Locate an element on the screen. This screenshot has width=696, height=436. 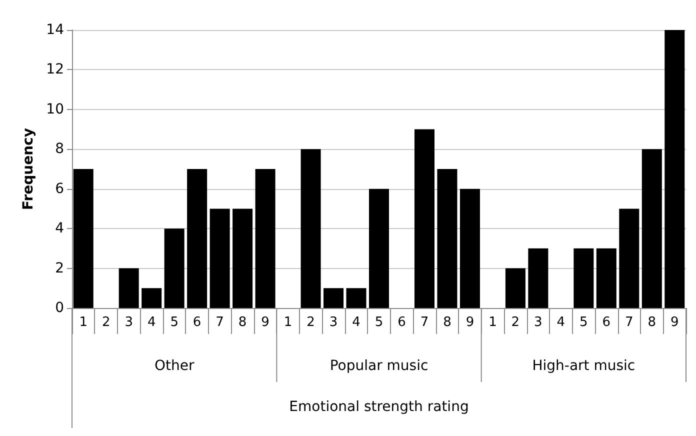
y-tick-label: 14 is located at coordinates (55, 30).